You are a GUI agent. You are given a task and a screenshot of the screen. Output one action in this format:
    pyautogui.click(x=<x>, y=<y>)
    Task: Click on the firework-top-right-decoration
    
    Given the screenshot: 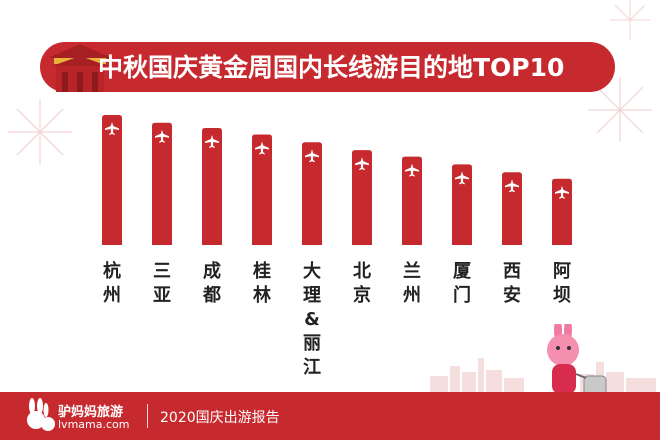 What is the action you would take?
    pyautogui.click(x=630, y=20)
    